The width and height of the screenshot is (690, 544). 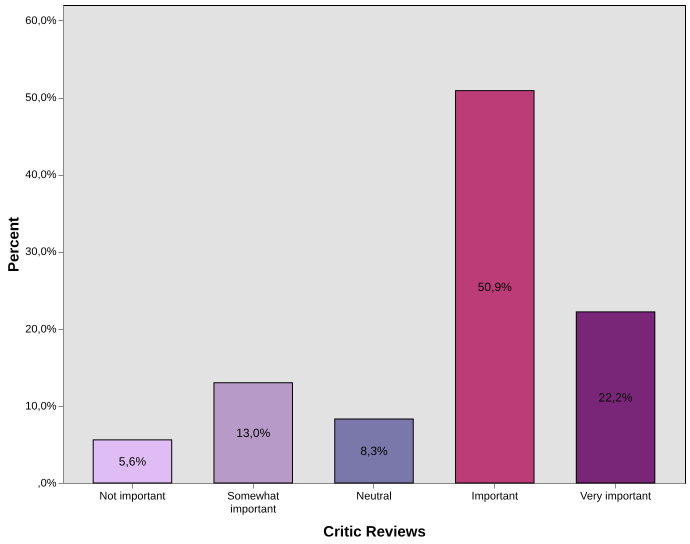 I want to click on data-label: 50,9%, so click(x=495, y=287).